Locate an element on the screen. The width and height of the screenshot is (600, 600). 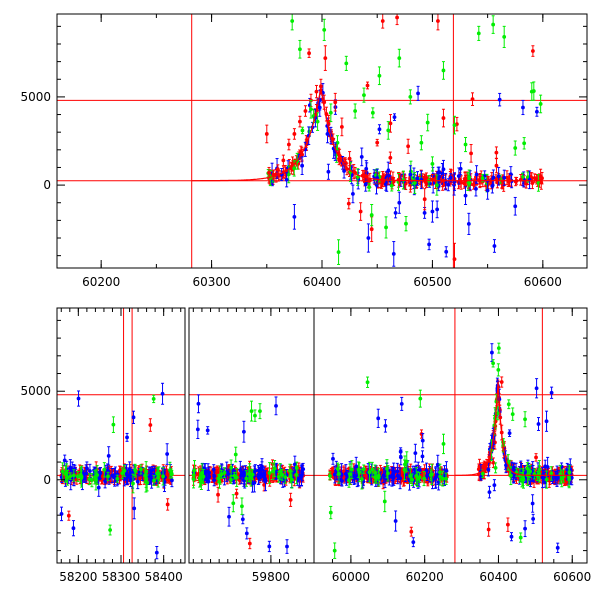
x-tick-label: 60300 is located at coordinates (211, 282).